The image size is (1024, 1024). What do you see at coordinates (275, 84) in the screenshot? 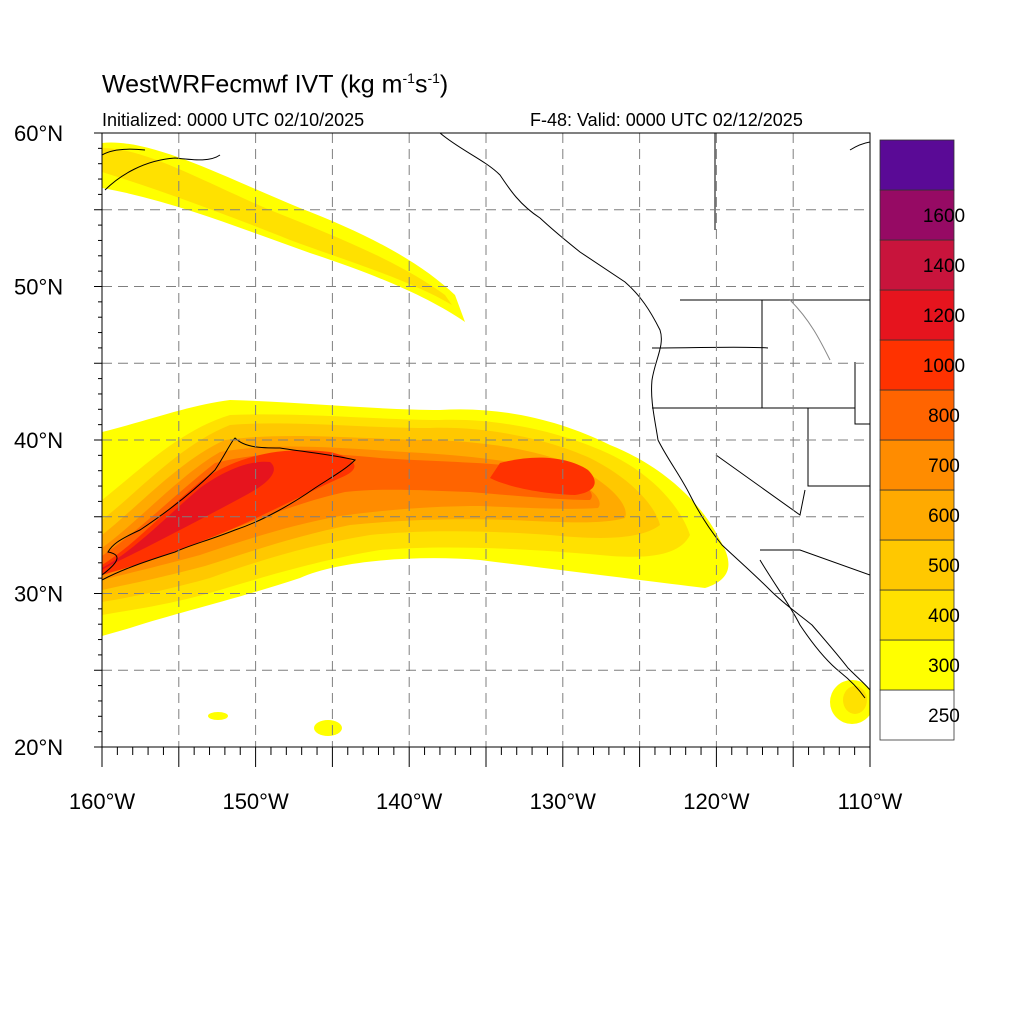
I see `map-title: WestWRFecmwf IVT (kg m-1s-1)` at bounding box center [275, 84].